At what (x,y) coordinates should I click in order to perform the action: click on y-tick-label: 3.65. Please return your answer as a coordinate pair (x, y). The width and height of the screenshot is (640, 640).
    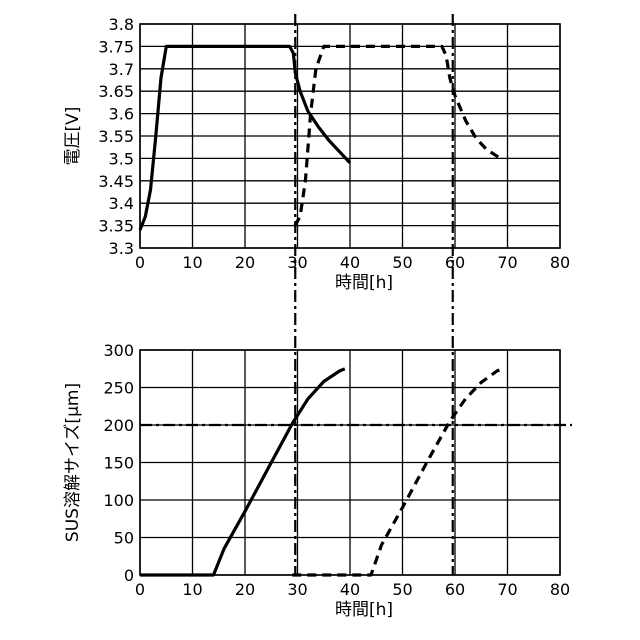
    Looking at the image, I should click on (116, 91).